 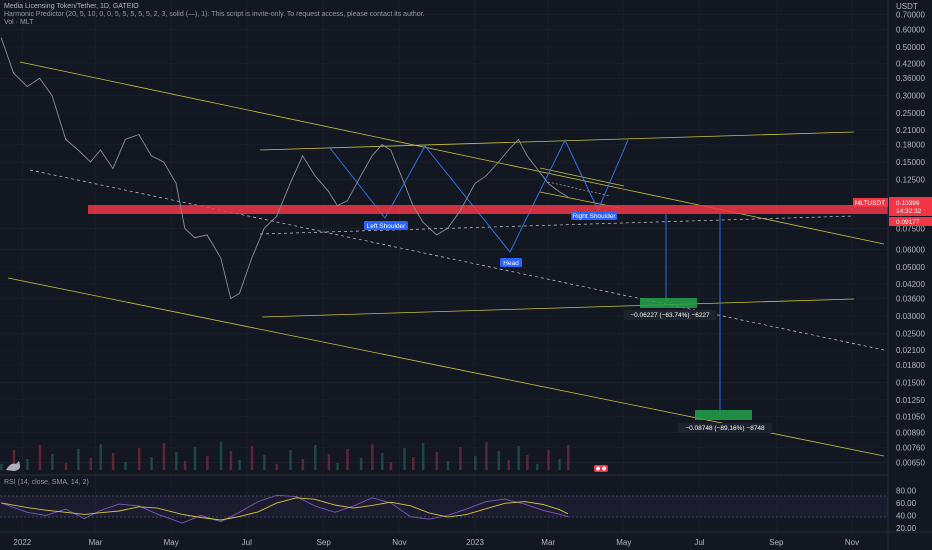 What do you see at coordinates (910, 228) in the screenshot?
I see `price-tick: 0.07500` at bounding box center [910, 228].